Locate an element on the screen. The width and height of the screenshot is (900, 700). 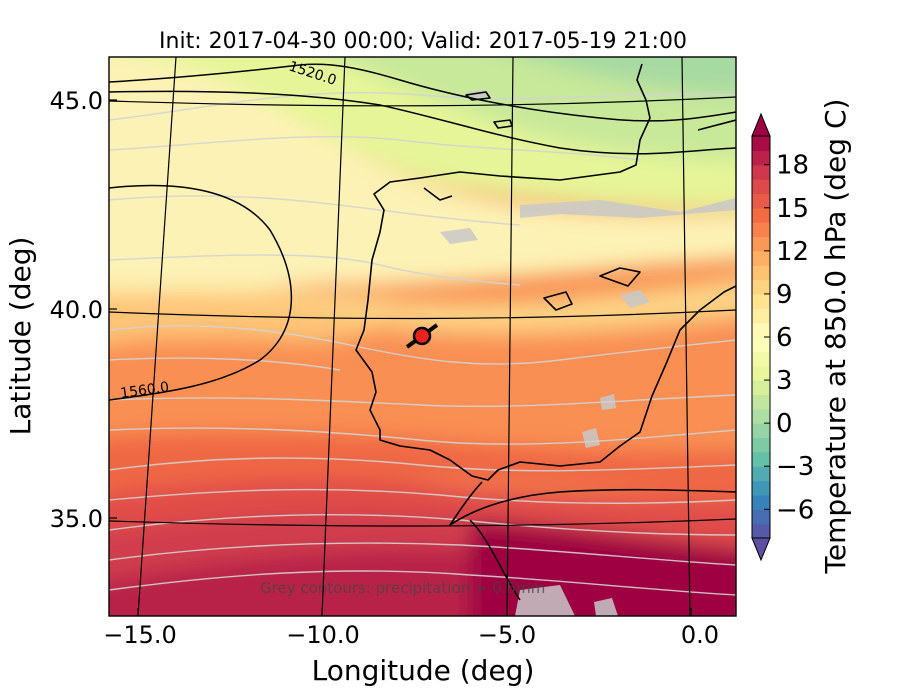
colorbar-tick-label: 9 is located at coordinates (784, 295).